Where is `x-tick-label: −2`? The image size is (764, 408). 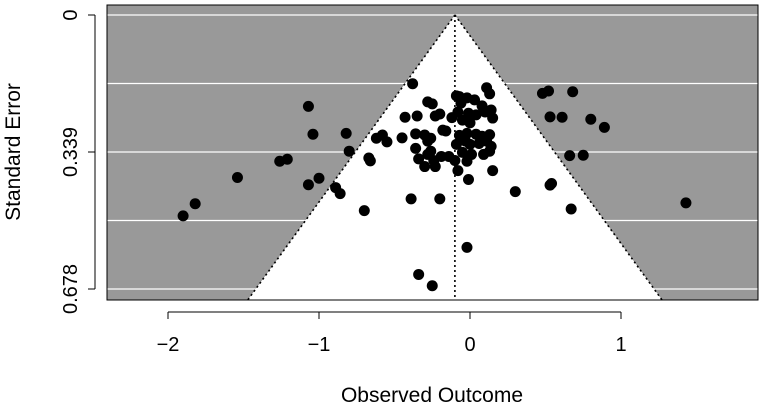
x-tick-label: −2 is located at coordinates (168, 345).